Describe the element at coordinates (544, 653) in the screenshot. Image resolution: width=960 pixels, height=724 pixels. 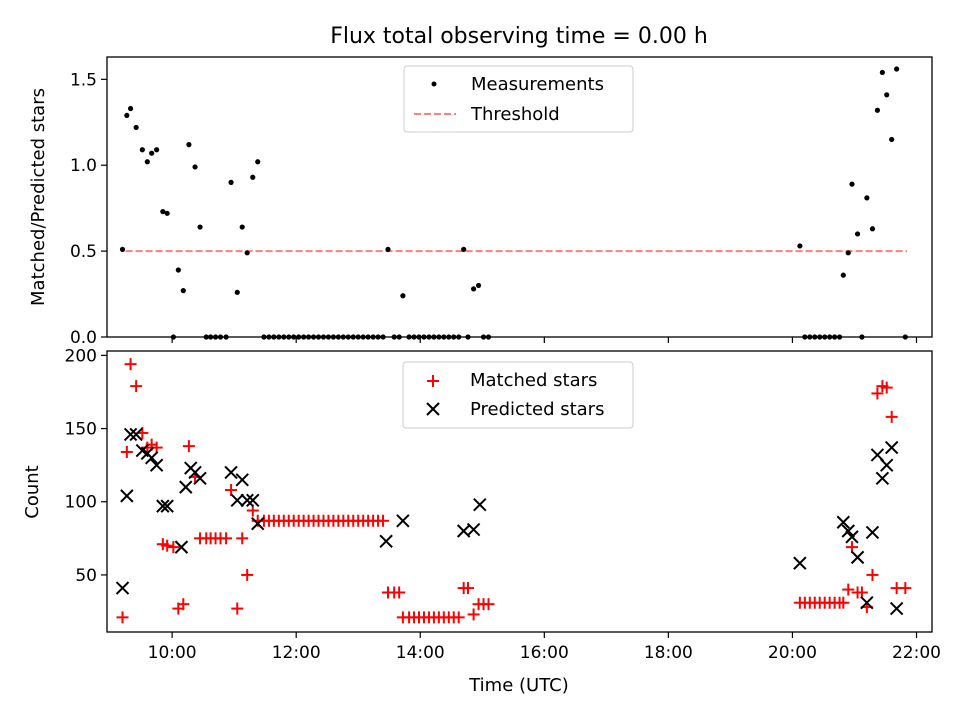
I see `count-plot-x-tick-label: 16:00` at that location.